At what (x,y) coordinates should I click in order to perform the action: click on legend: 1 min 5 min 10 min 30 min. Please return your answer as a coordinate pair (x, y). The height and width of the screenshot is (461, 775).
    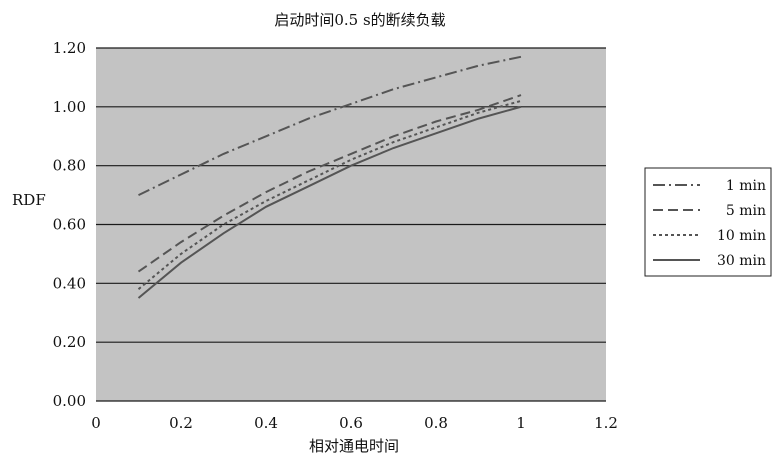
    Looking at the image, I should click on (708, 222).